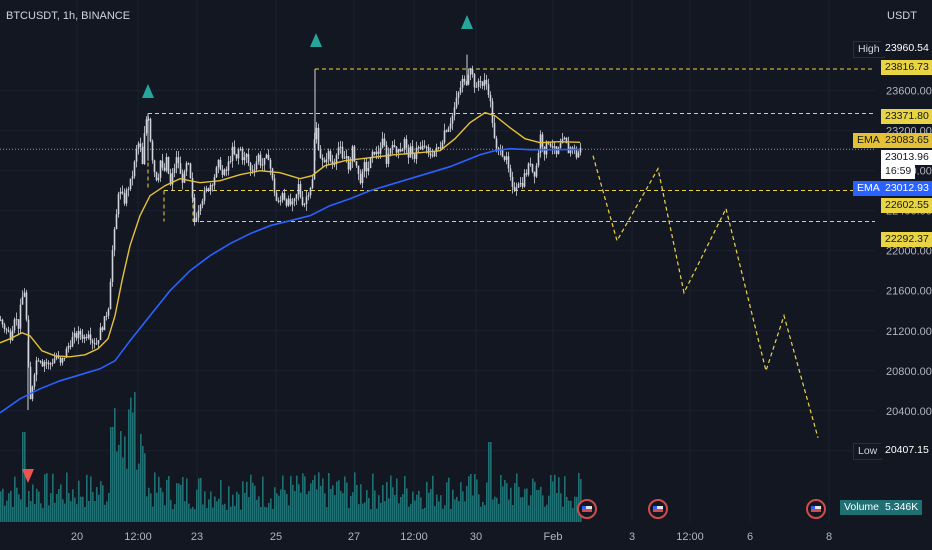 The image size is (932, 550). What do you see at coordinates (909, 292) in the screenshot?
I see `y-tick-label: 21600.00` at bounding box center [909, 292].